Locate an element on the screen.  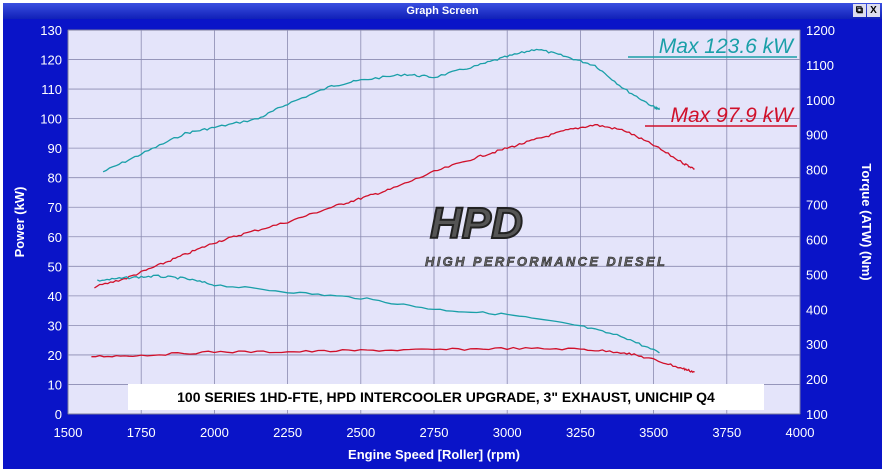
y2-tick-label: 1000 is located at coordinates (820, 100).